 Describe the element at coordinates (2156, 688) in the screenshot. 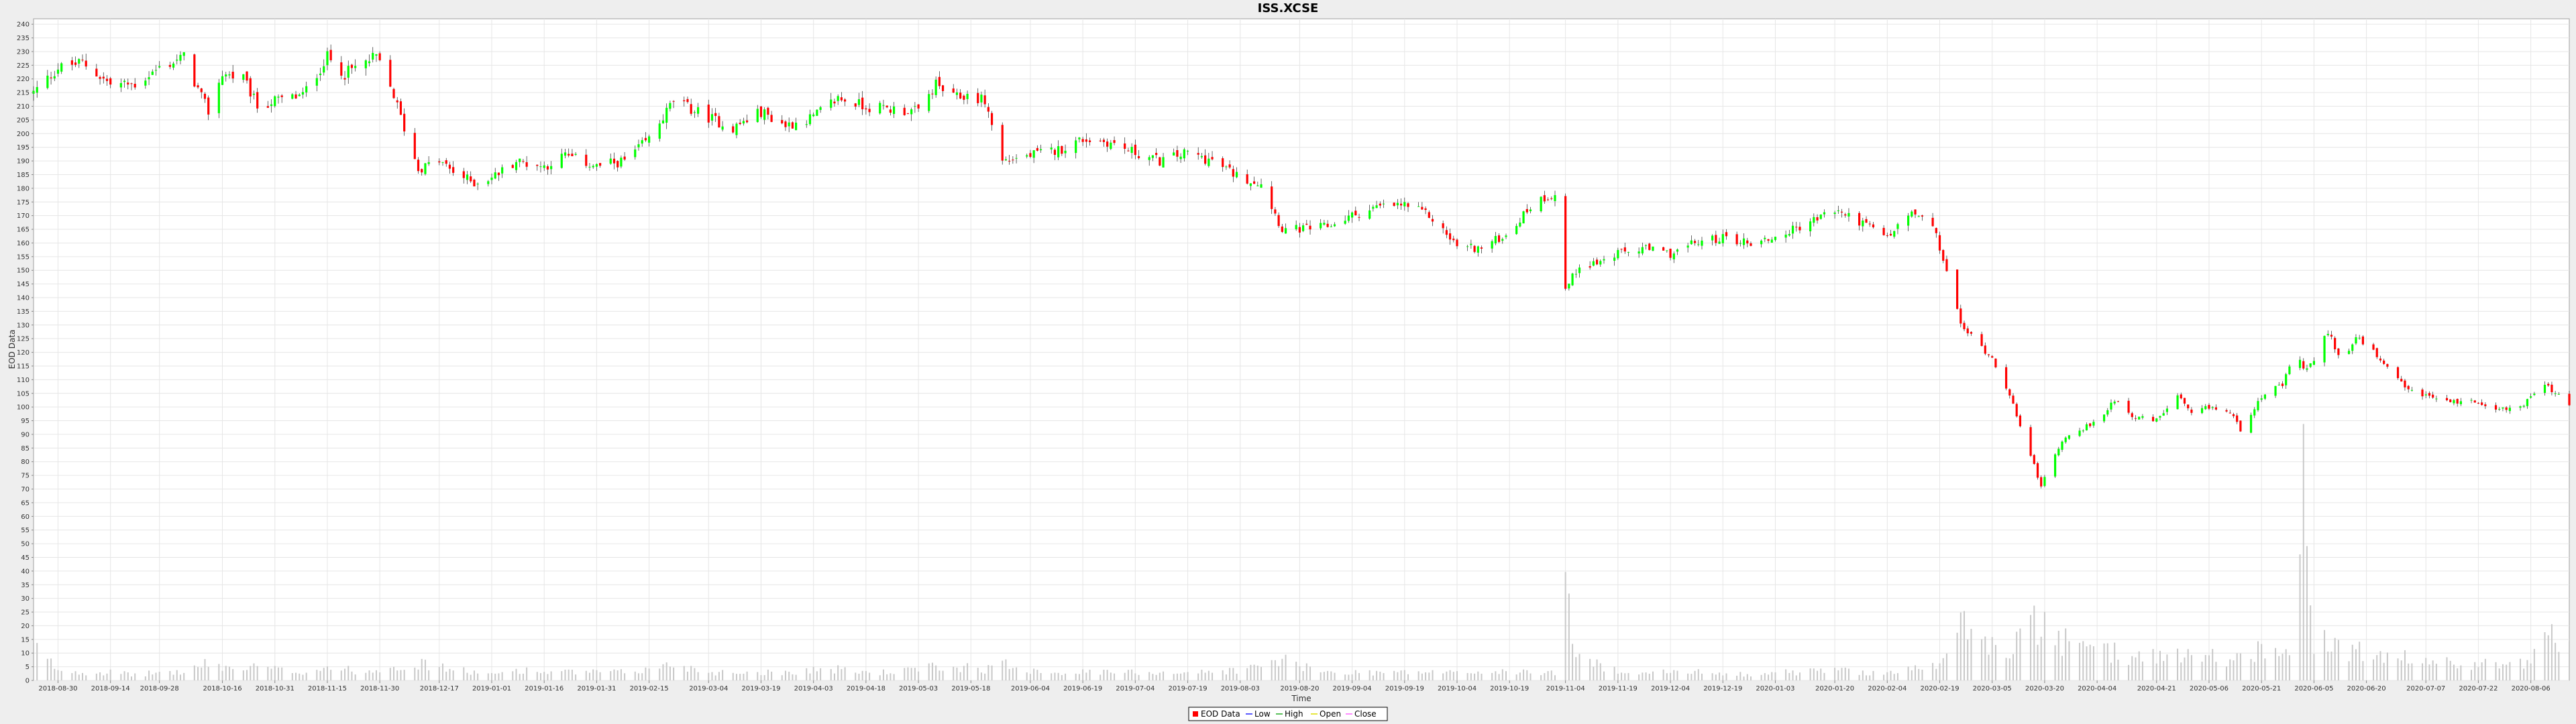

I see `x-tick-label: 2020-04-21` at that location.